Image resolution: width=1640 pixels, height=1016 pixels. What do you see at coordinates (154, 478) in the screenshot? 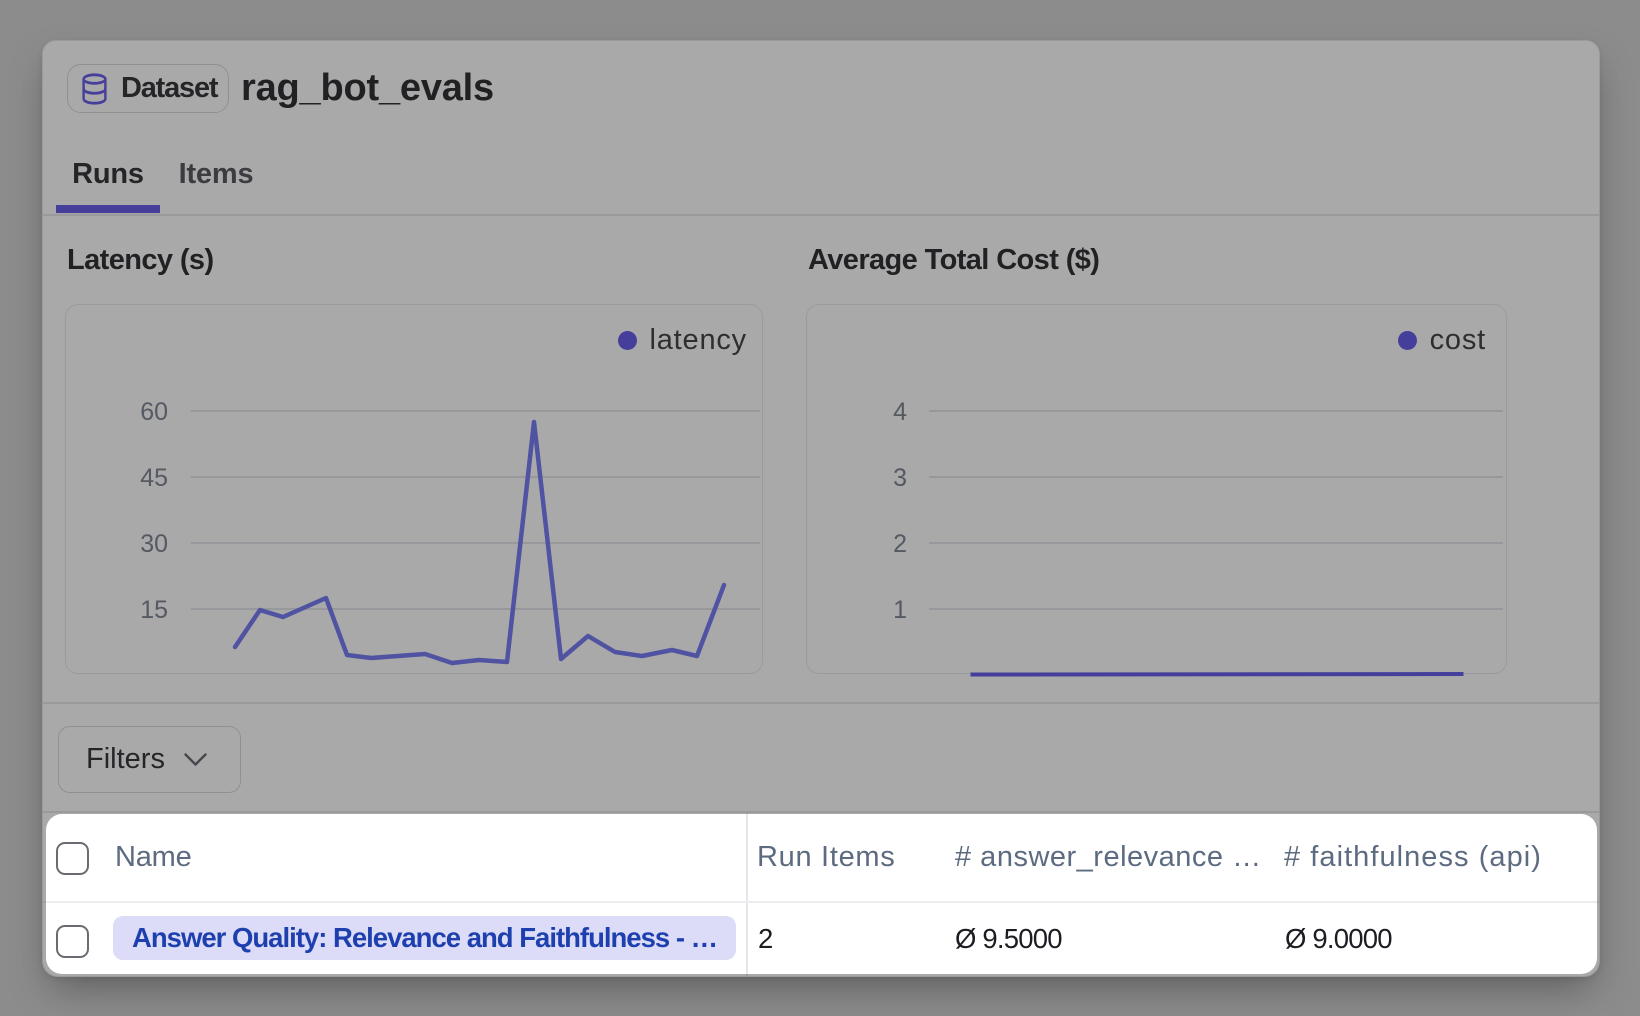
I see `svg-text: 45` at bounding box center [154, 478].